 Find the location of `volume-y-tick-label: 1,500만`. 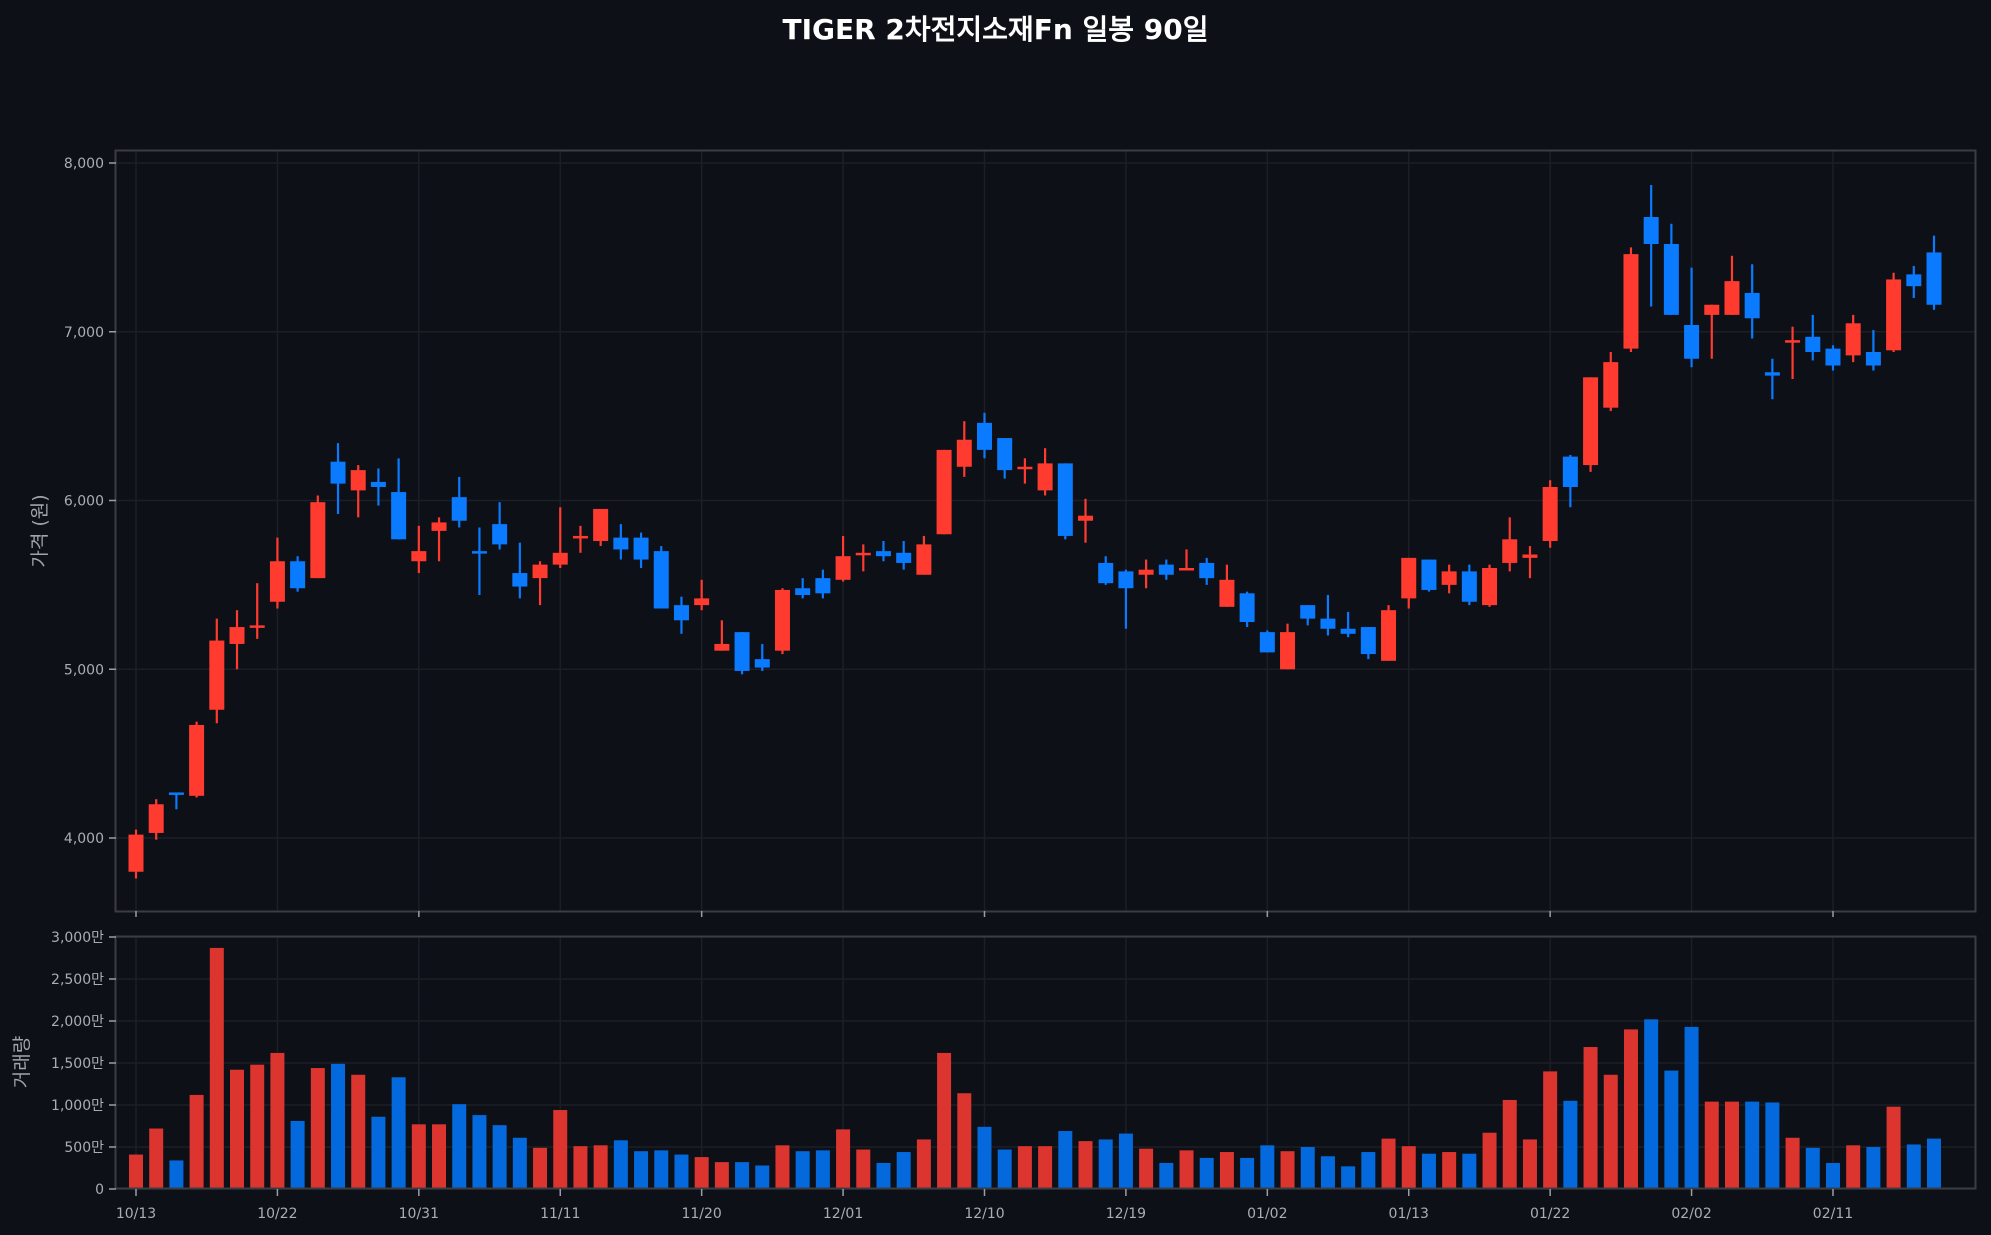

volume-y-tick-label: 1,500만 is located at coordinates (77, 1064).